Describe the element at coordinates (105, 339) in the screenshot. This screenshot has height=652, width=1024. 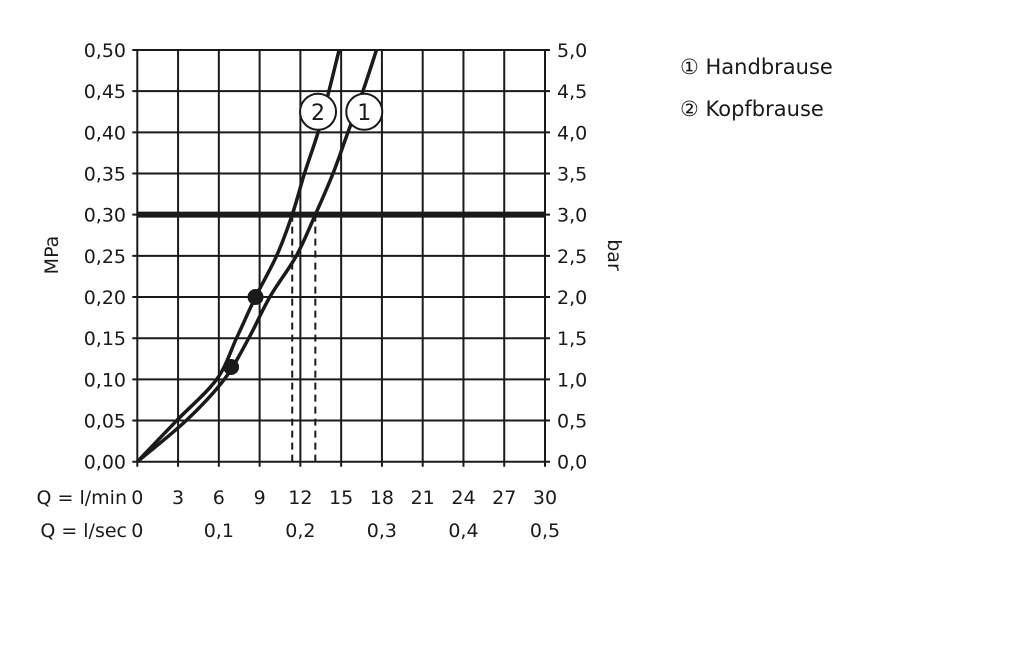
I see `y-left-tick-label: 0,15` at that location.